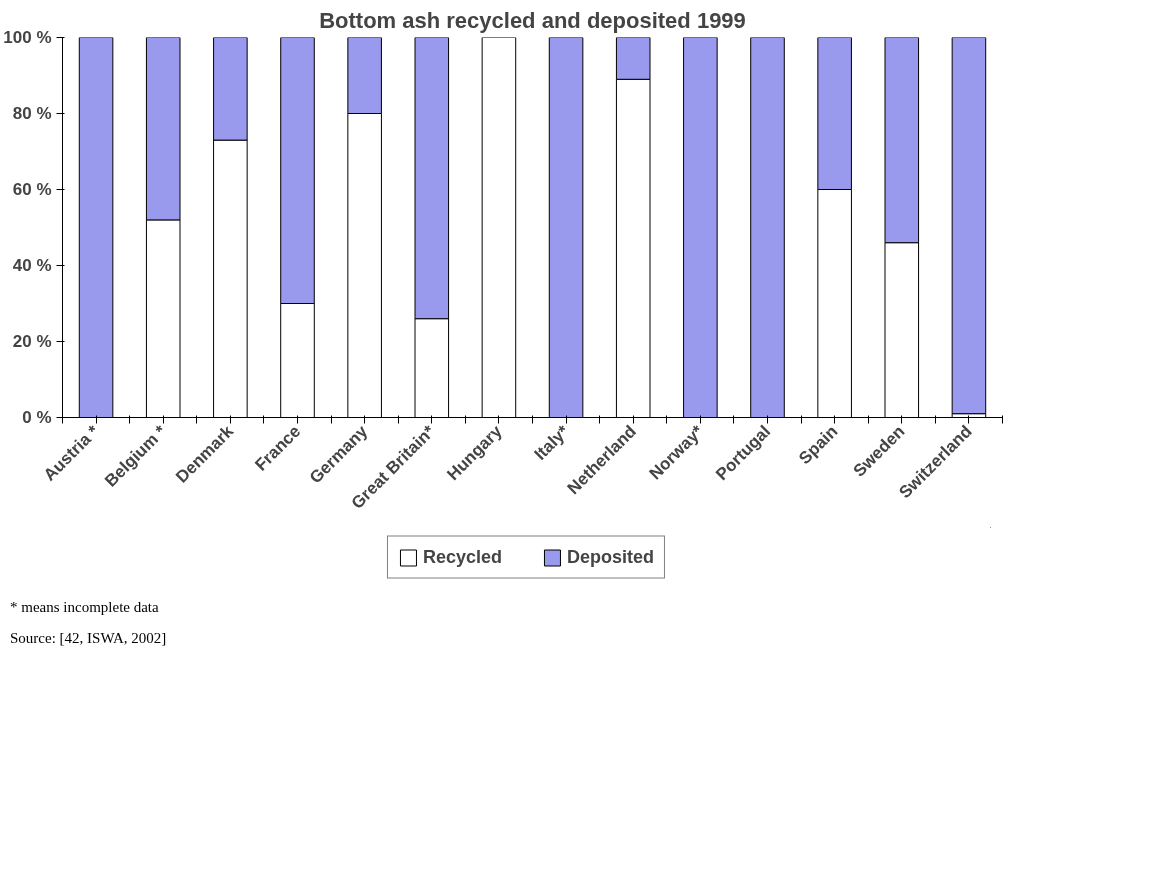  Describe the element at coordinates (611, 557) in the screenshot. I see `legend-label: Deposited` at that location.